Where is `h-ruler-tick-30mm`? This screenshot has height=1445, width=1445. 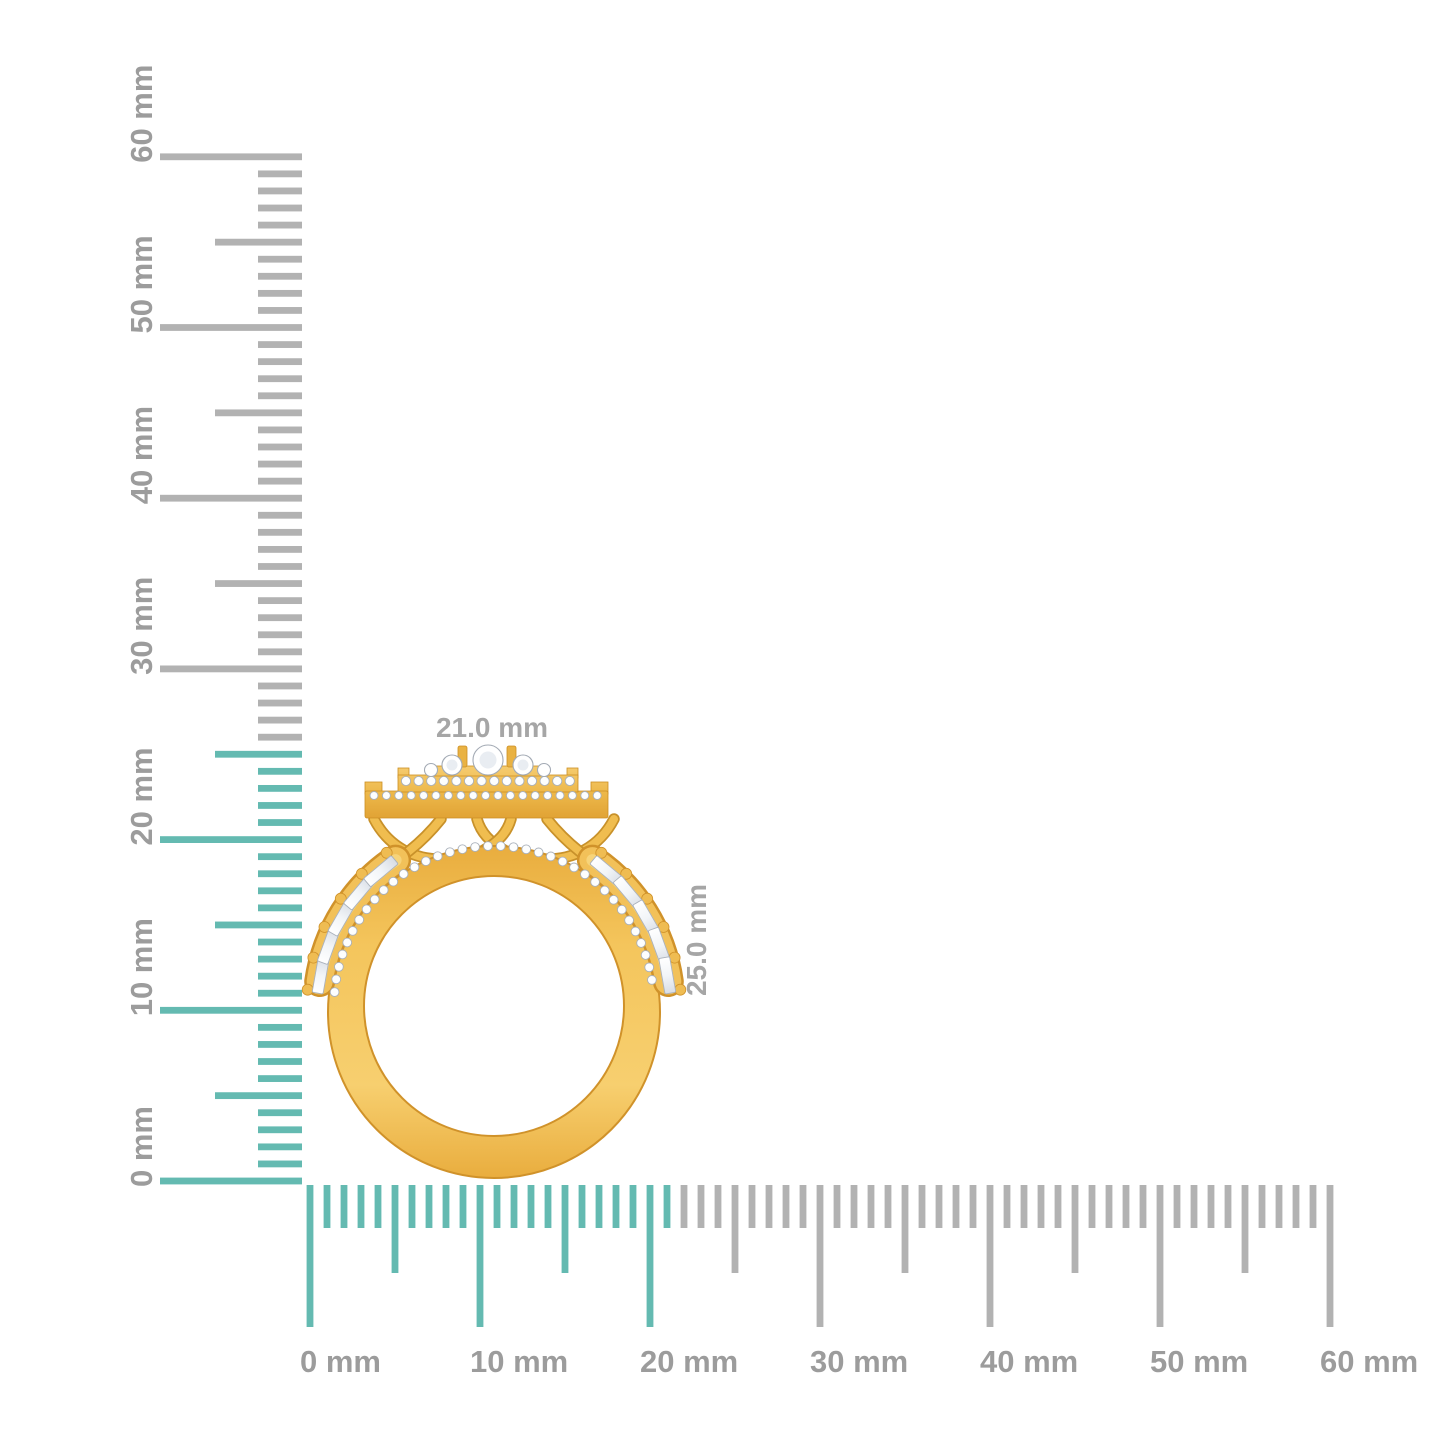 h-ruler-tick-30mm is located at coordinates (820, 1256).